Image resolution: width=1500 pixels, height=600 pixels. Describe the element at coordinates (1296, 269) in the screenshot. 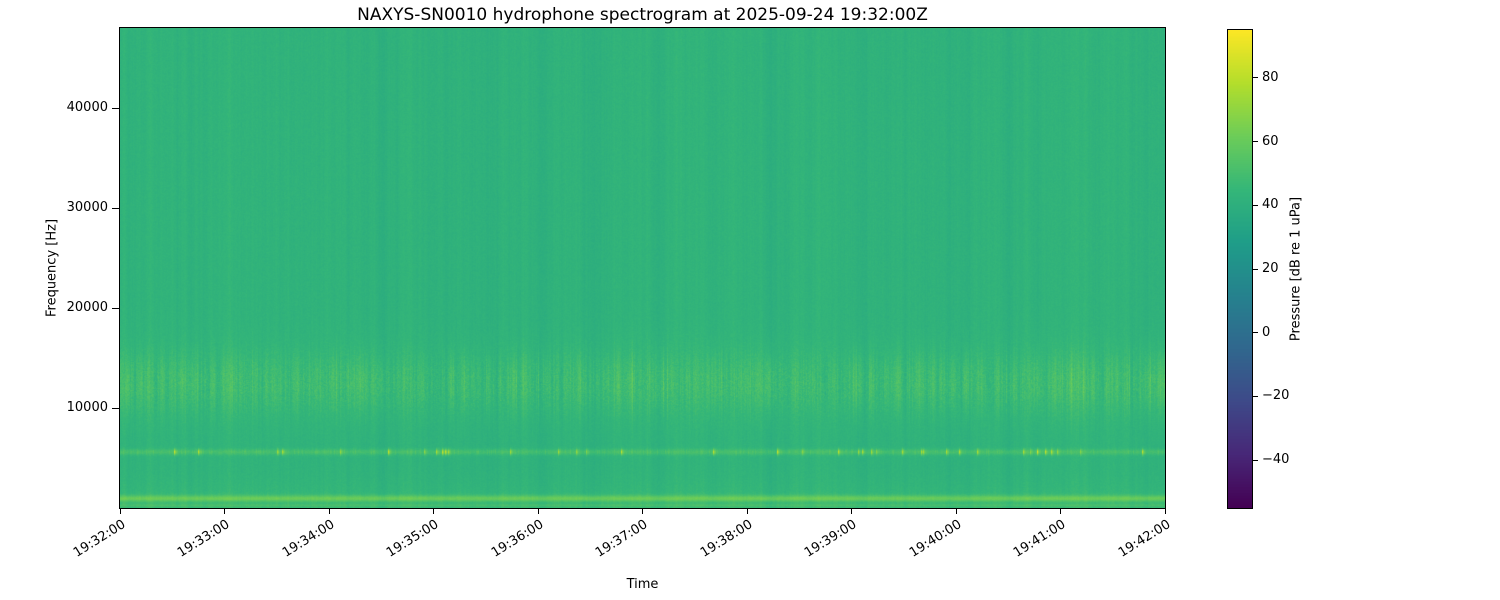

I see `colorbar-label: Pressure [dB re 1 uPa]` at that location.